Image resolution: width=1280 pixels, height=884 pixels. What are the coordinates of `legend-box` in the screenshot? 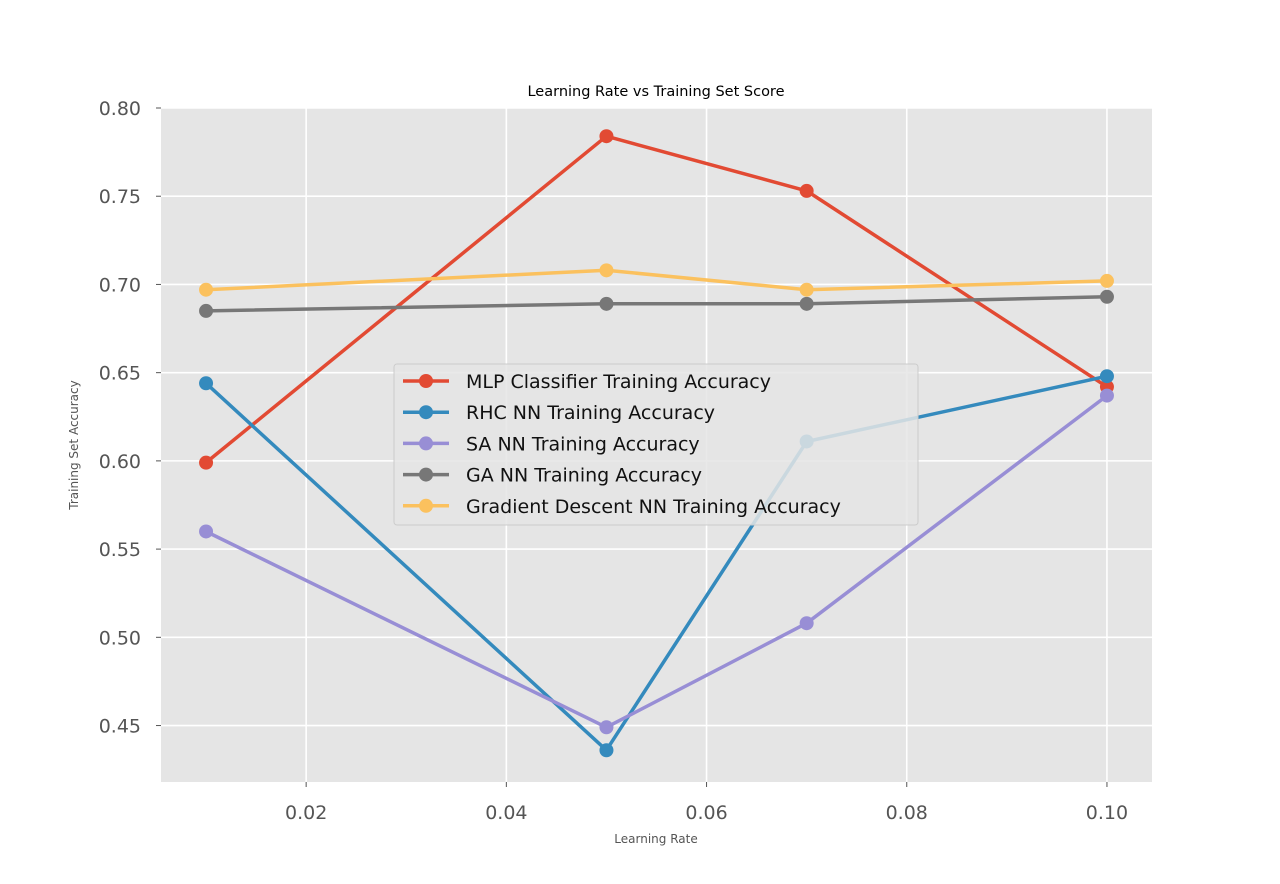 It's located at (656, 444).